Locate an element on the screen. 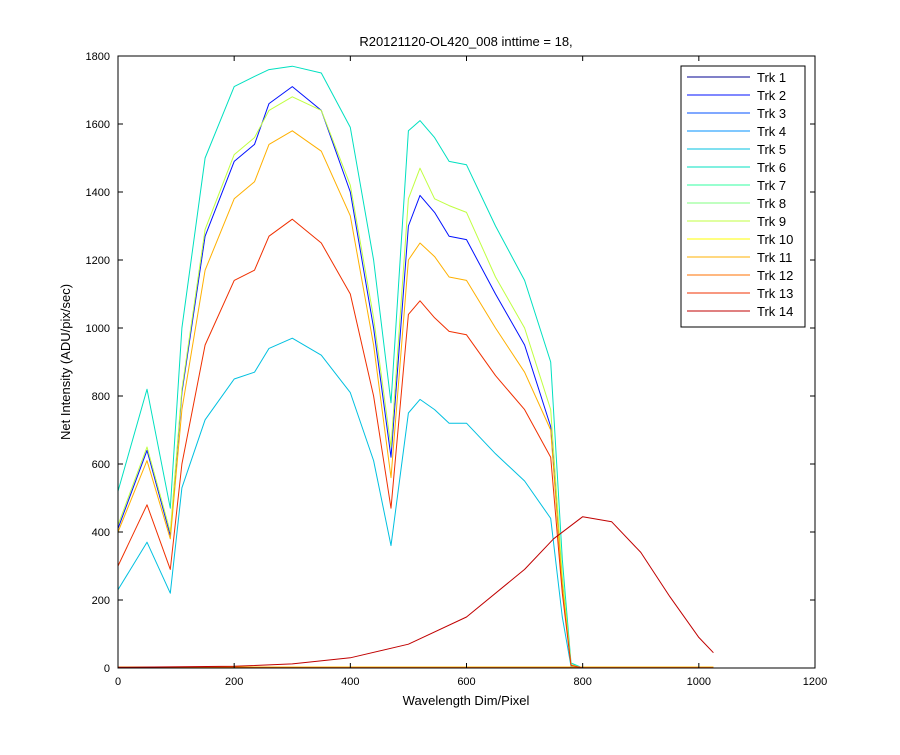 The width and height of the screenshot is (900, 755). x-tick-label: 0 is located at coordinates (118, 682).